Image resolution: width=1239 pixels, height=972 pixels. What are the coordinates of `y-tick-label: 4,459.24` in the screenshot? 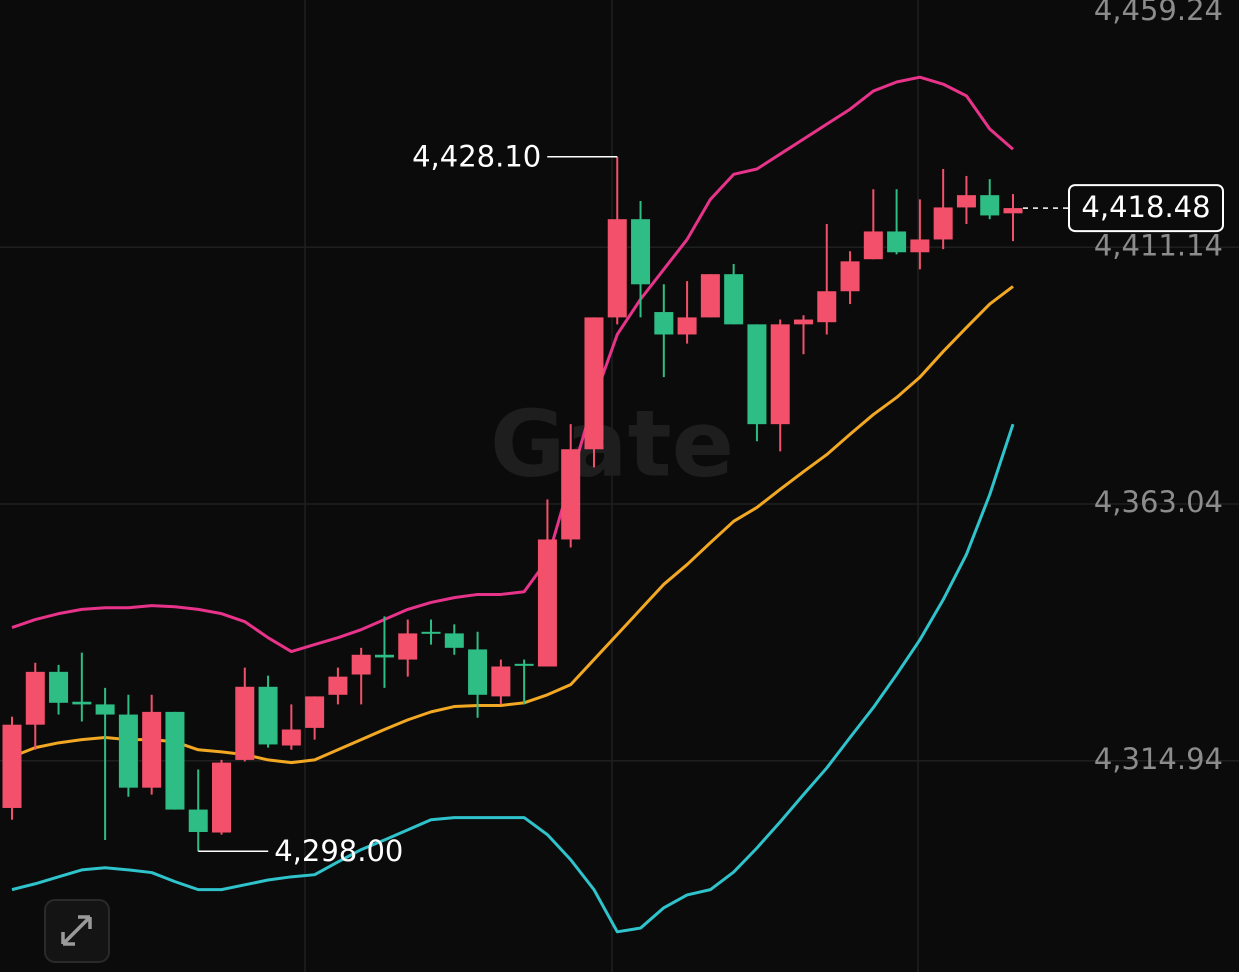 It's located at (1158, 13).